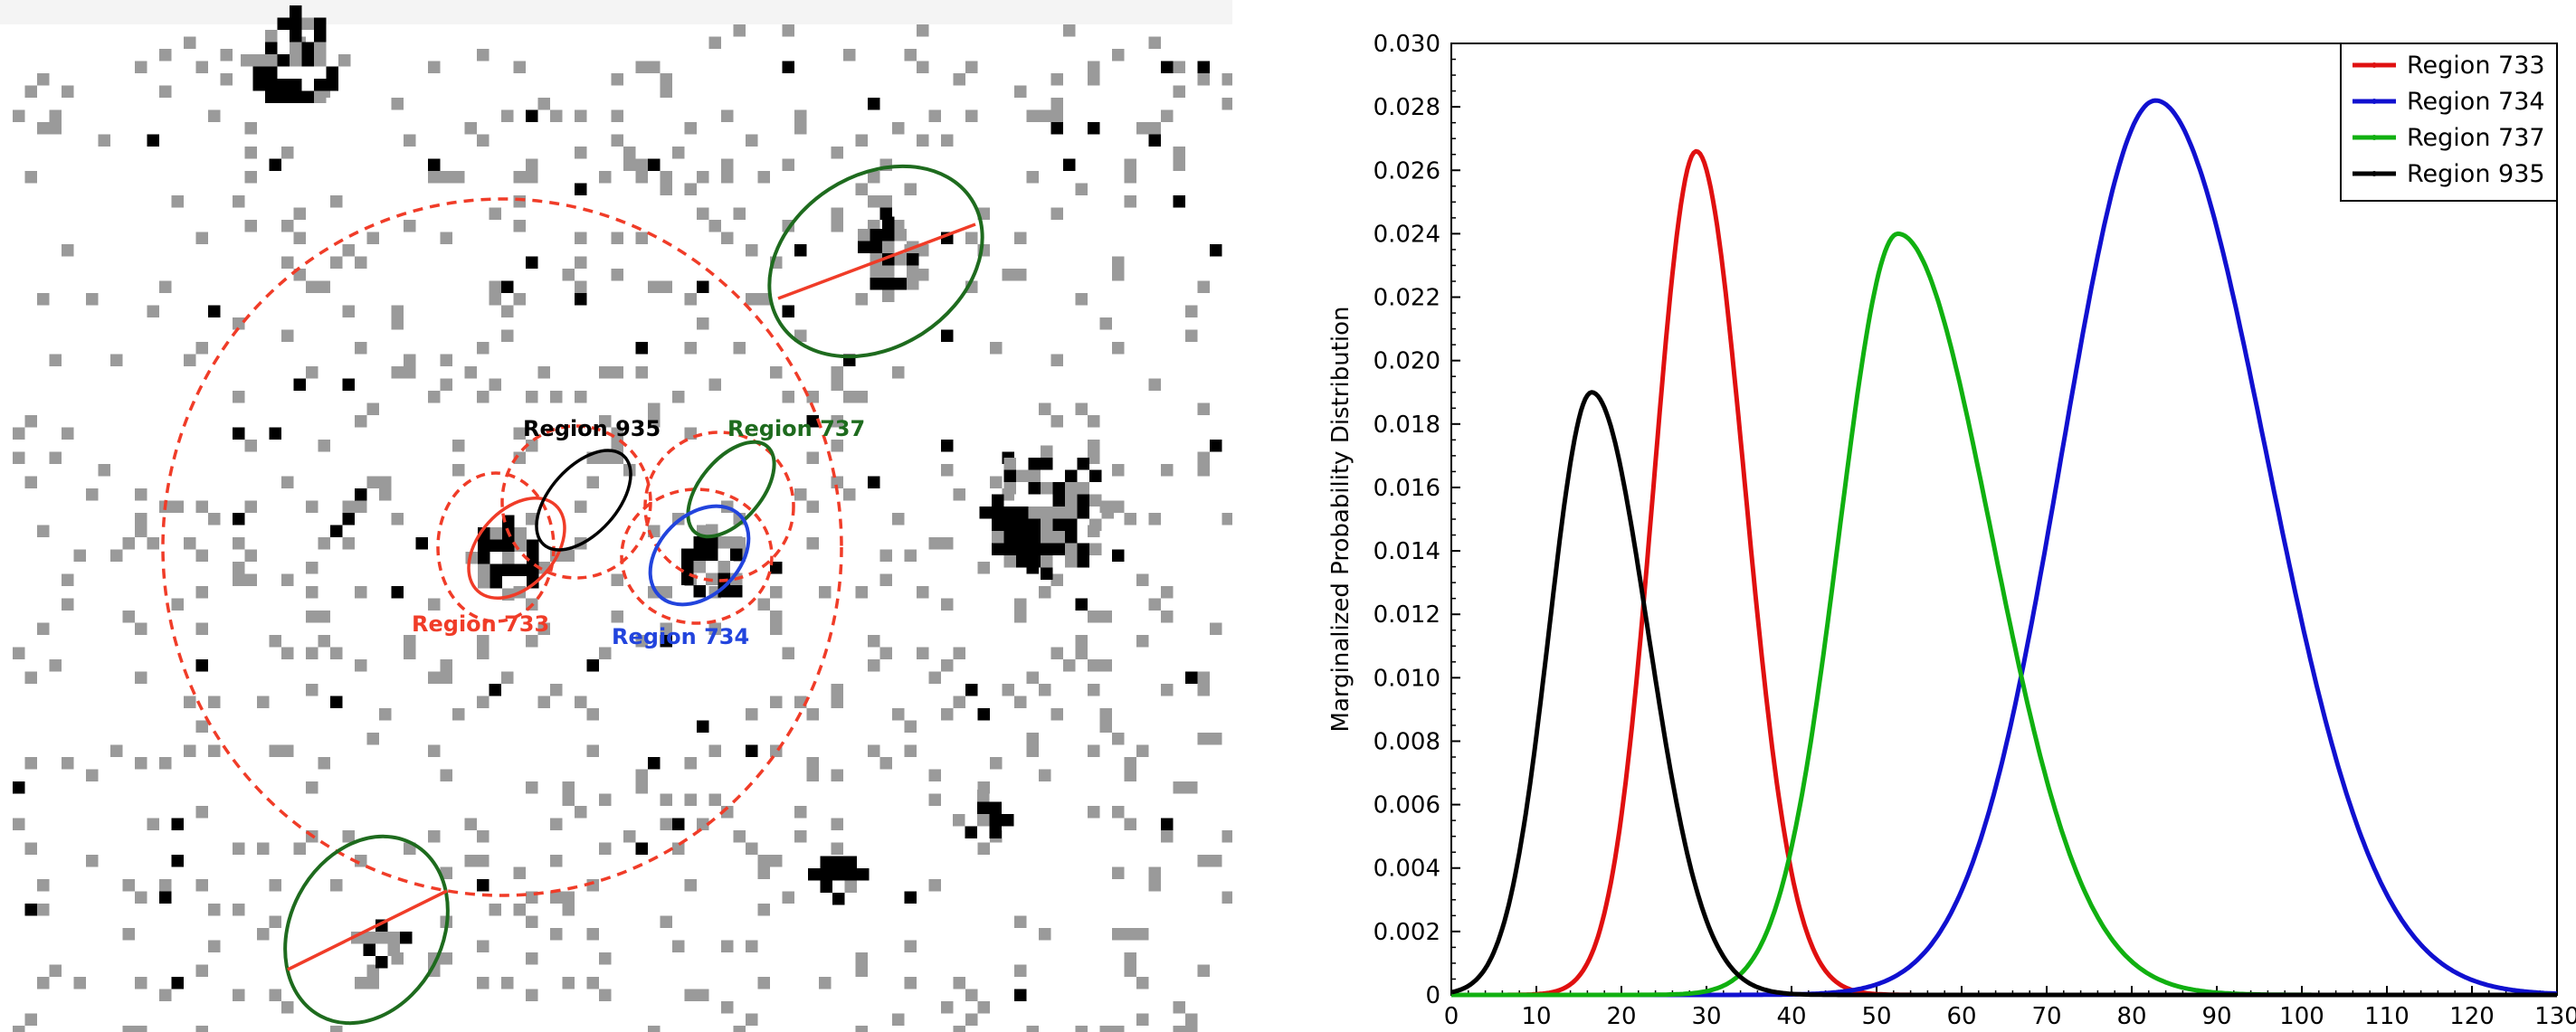 This screenshot has height=1032, width=2576. I want to click on x-tick-label: 20, so click(1621, 1016).